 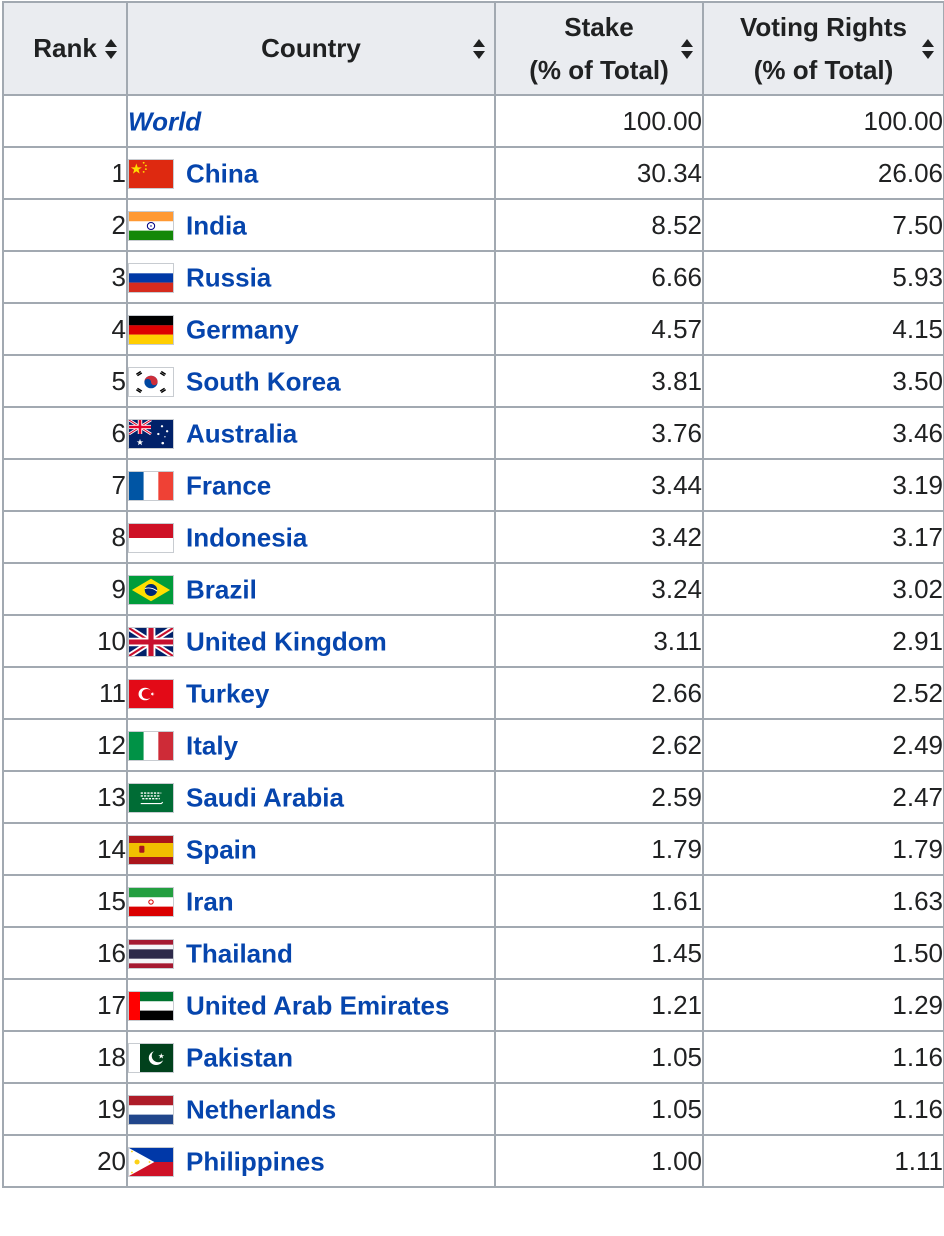 I want to click on rank-cell: 20, so click(x=65, y=1161).